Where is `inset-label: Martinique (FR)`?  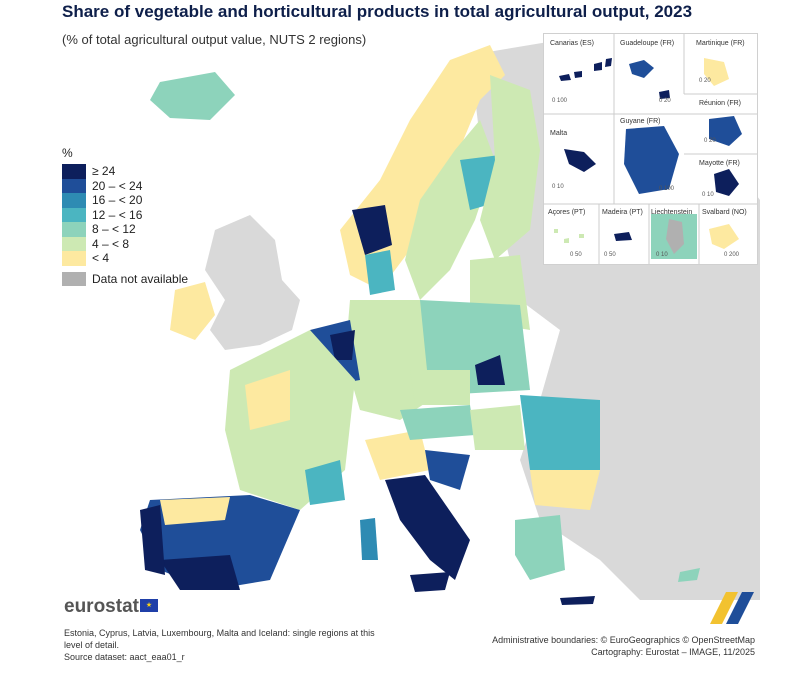
inset-label: Martinique (FR) is located at coordinates (720, 43).